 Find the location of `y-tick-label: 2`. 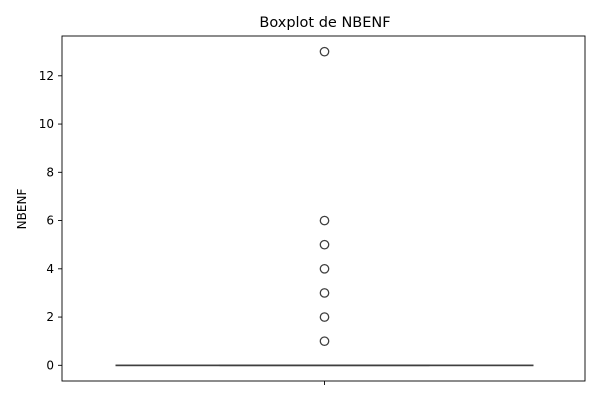

y-tick-label: 2 is located at coordinates (50, 317).